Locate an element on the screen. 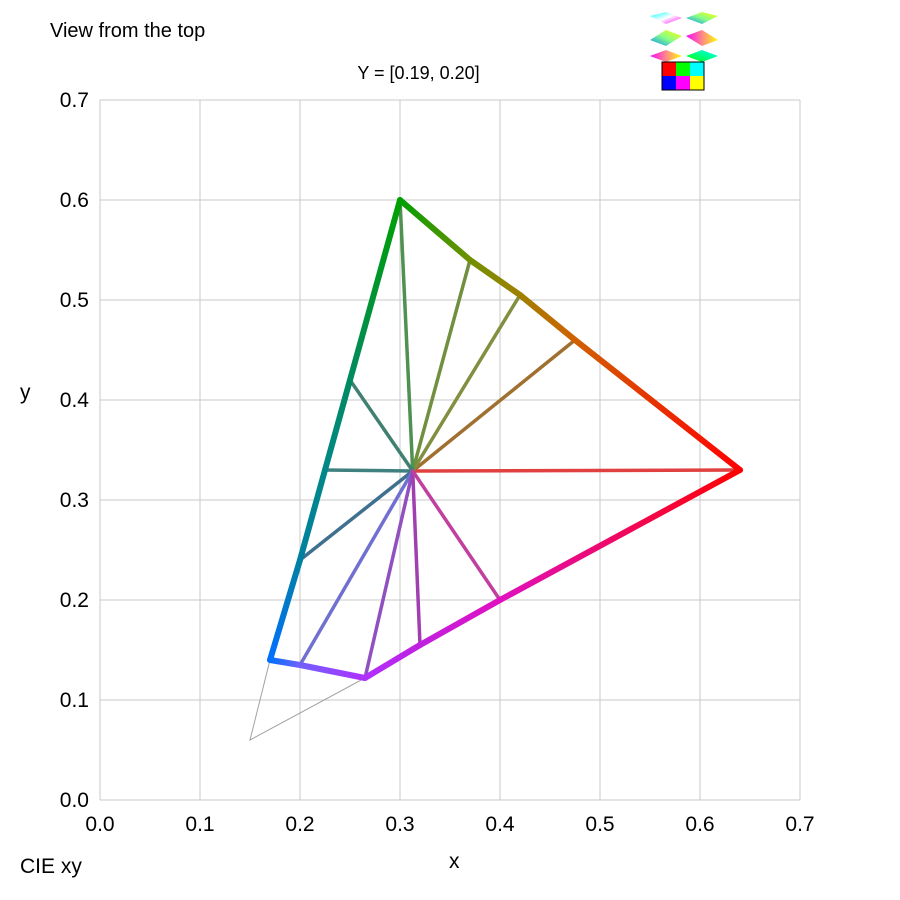  x-axis-label: x is located at coordinates (454, 861).